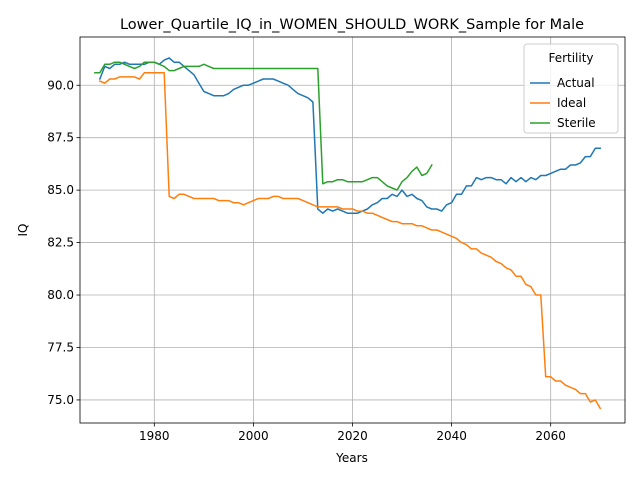 The image size is (640, 480). Describe the element at coordinates (351, 458) in the screenshot. I see `x-axis-label: Years` at that location.